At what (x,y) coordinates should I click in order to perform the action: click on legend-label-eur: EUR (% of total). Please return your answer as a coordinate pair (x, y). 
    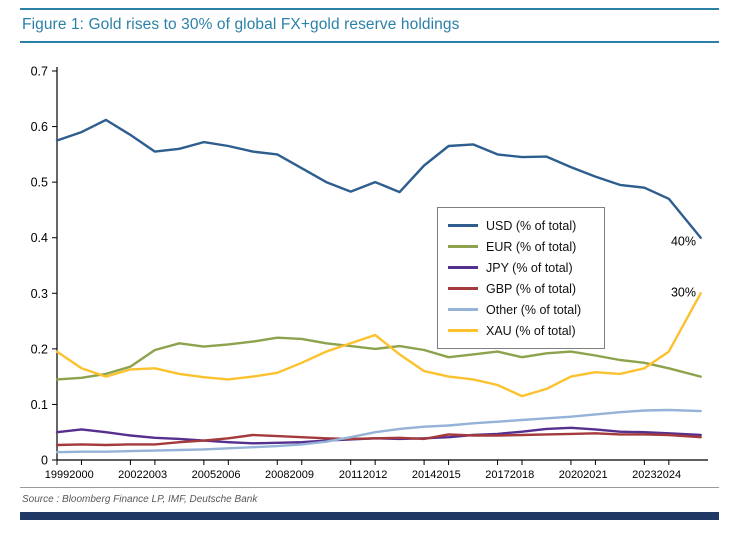
    Looking at the image, I should click on (531, 246).